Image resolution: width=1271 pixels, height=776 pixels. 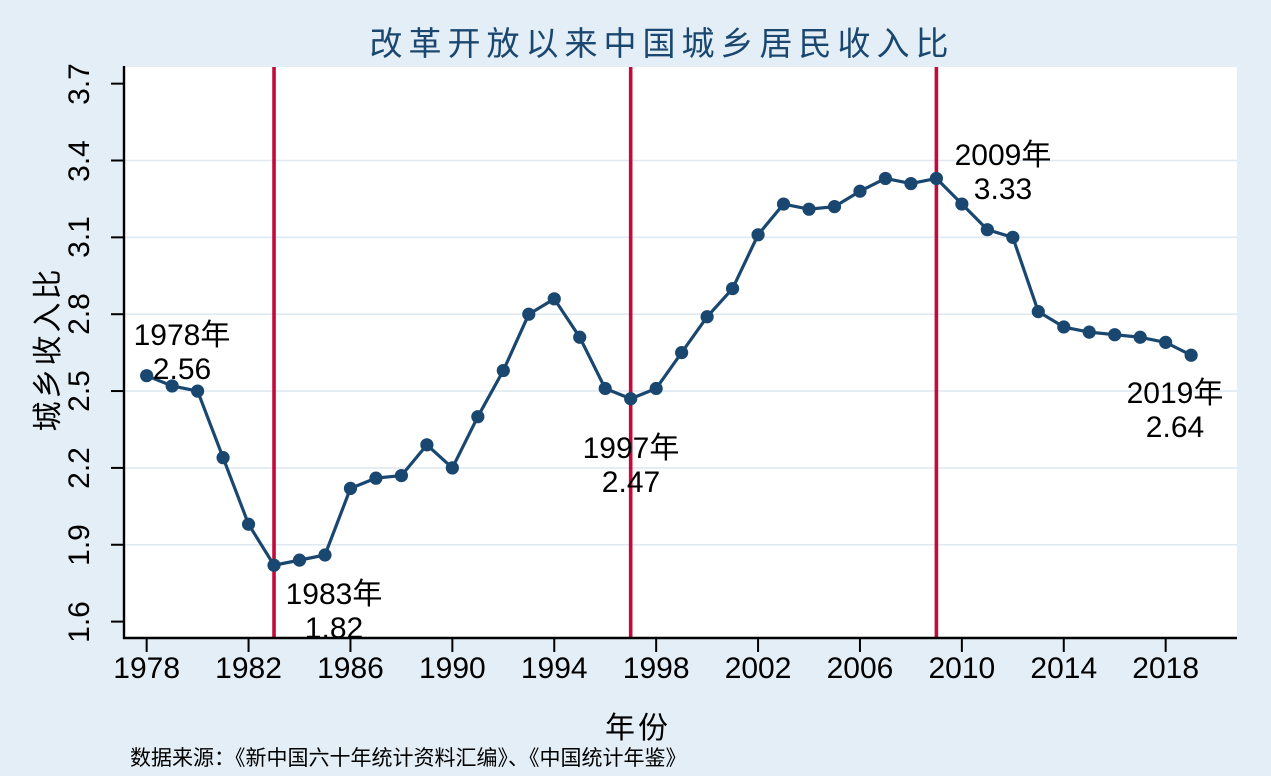 I want to click on x-tick-label: 1978, so click(x=147, y=668).